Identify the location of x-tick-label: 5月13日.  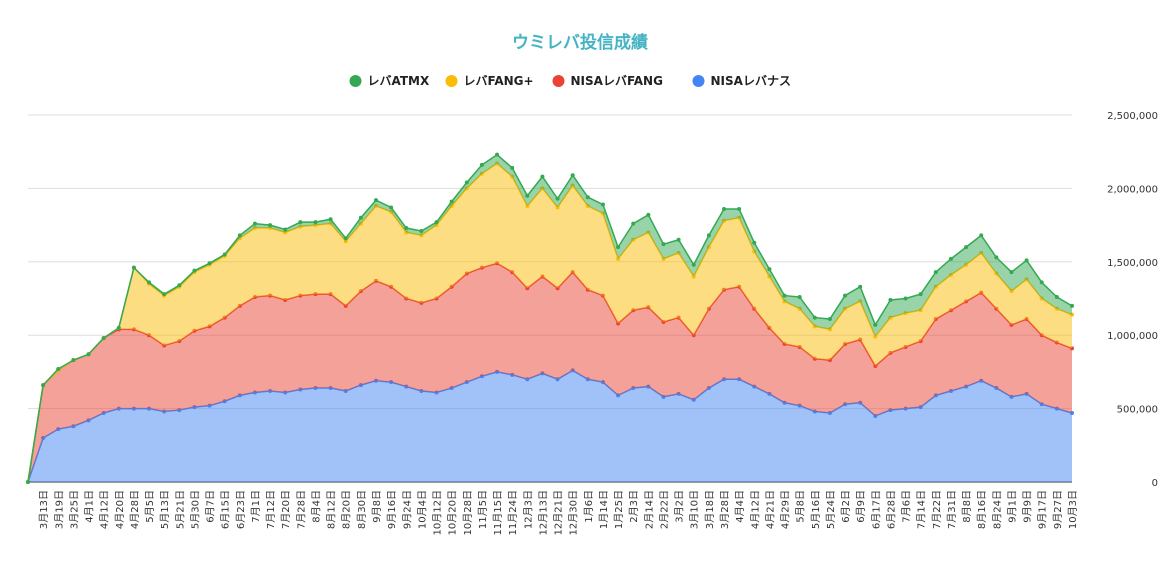
(165, 509).